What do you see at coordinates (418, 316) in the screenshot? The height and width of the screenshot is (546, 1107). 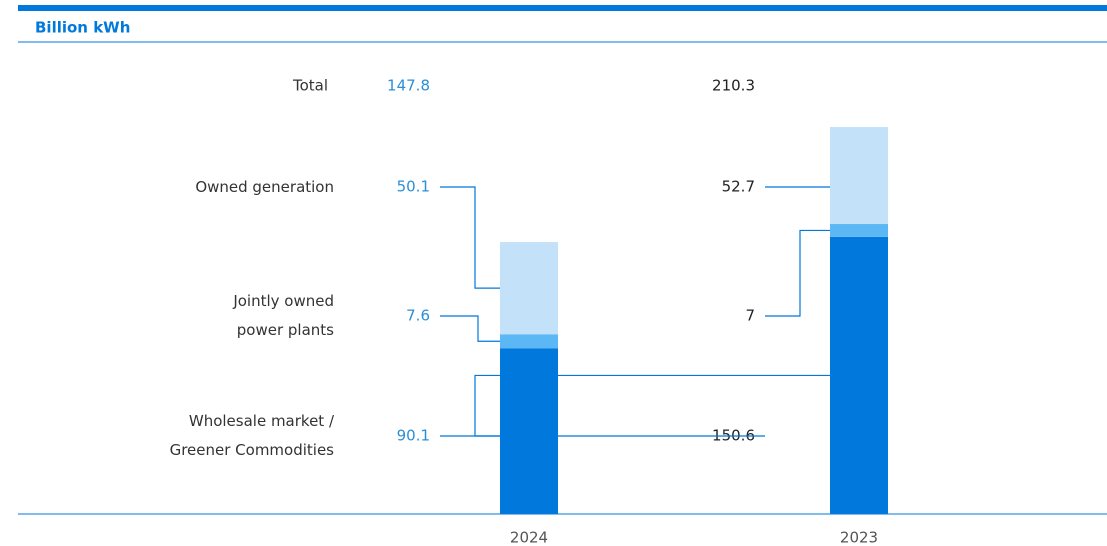 I see `value-label: 7.6` at bounding box center [418, 316].